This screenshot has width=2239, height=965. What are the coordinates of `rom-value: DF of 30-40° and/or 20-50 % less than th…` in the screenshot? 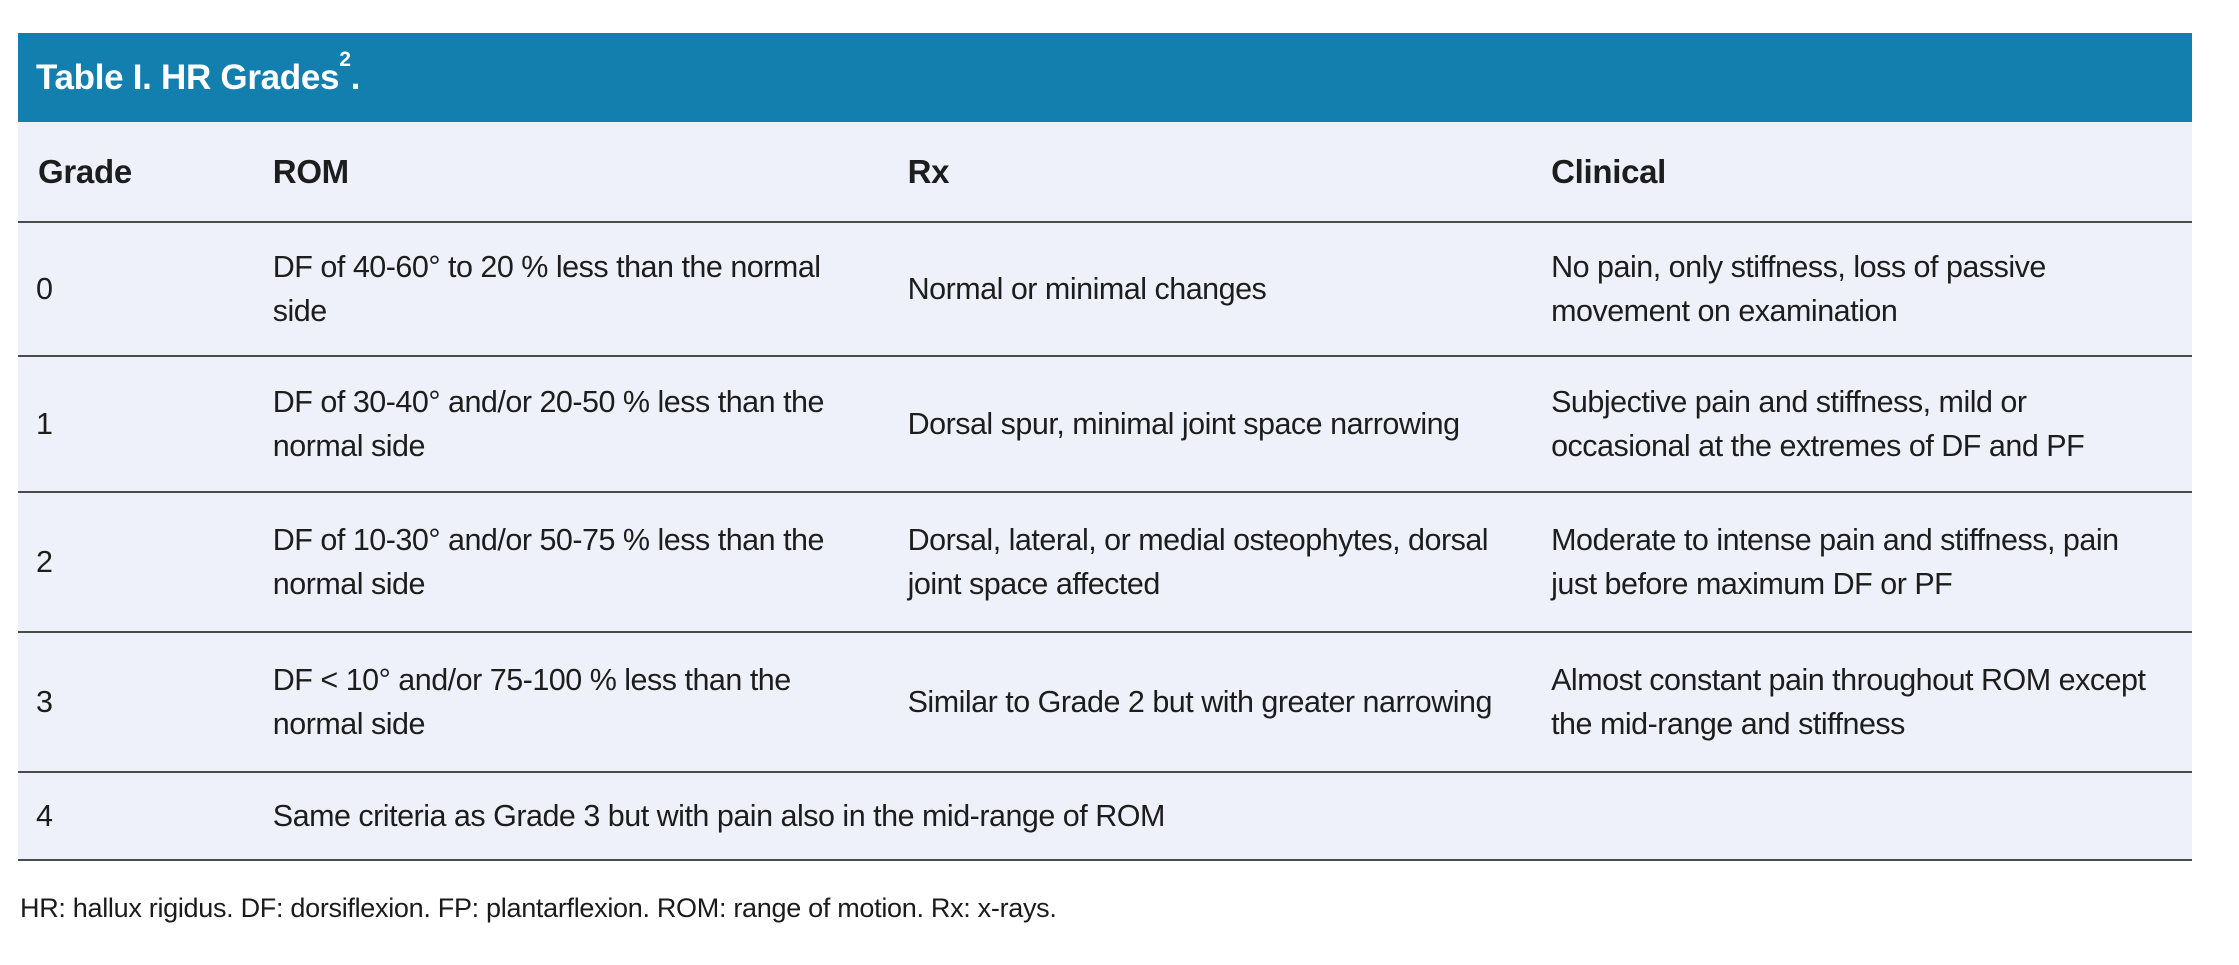 It's located at (570, 424).